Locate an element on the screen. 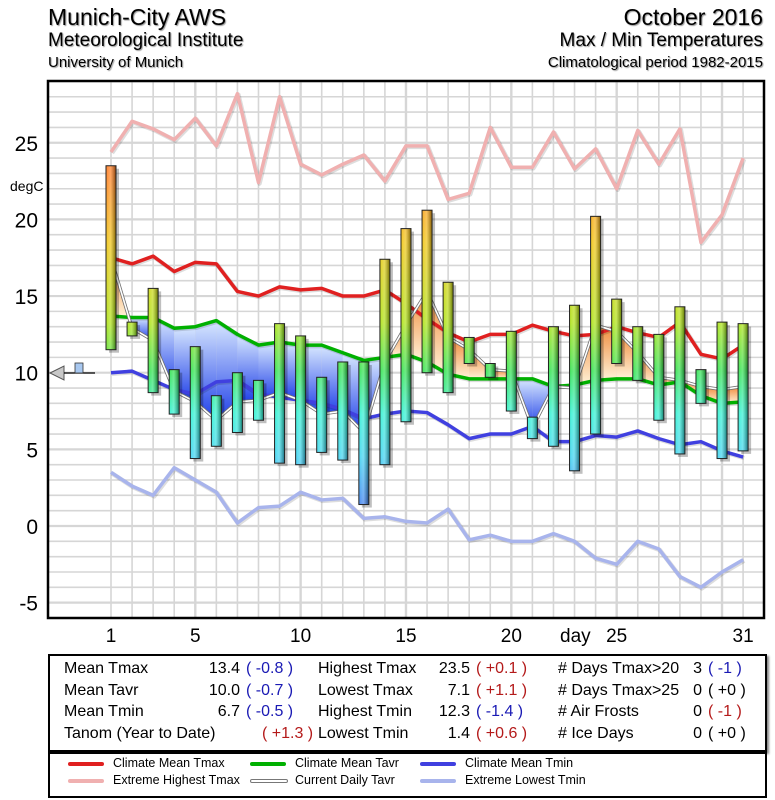 The height and width of the screenshot is (800, 775). x-tick-label: 10 is located at coordinates (300, 636).